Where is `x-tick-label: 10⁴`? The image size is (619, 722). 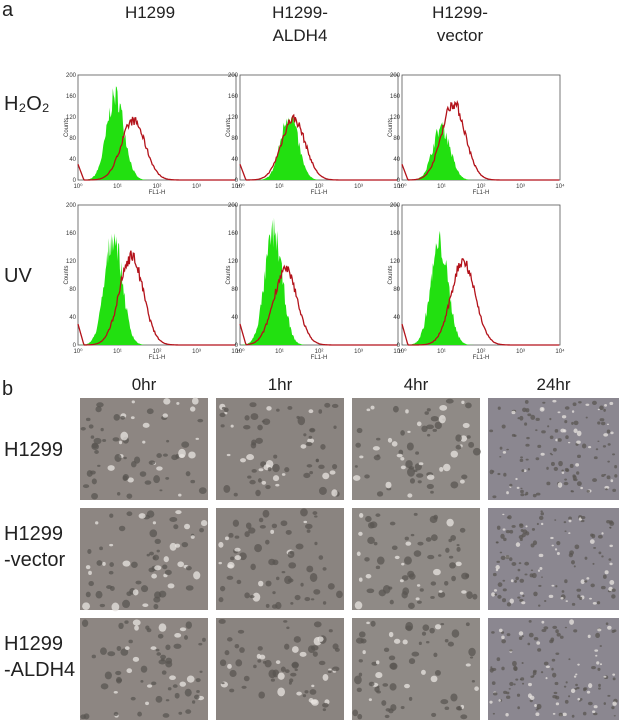 x-tick-label: 10⁴ is located at coordinates (560, 351).